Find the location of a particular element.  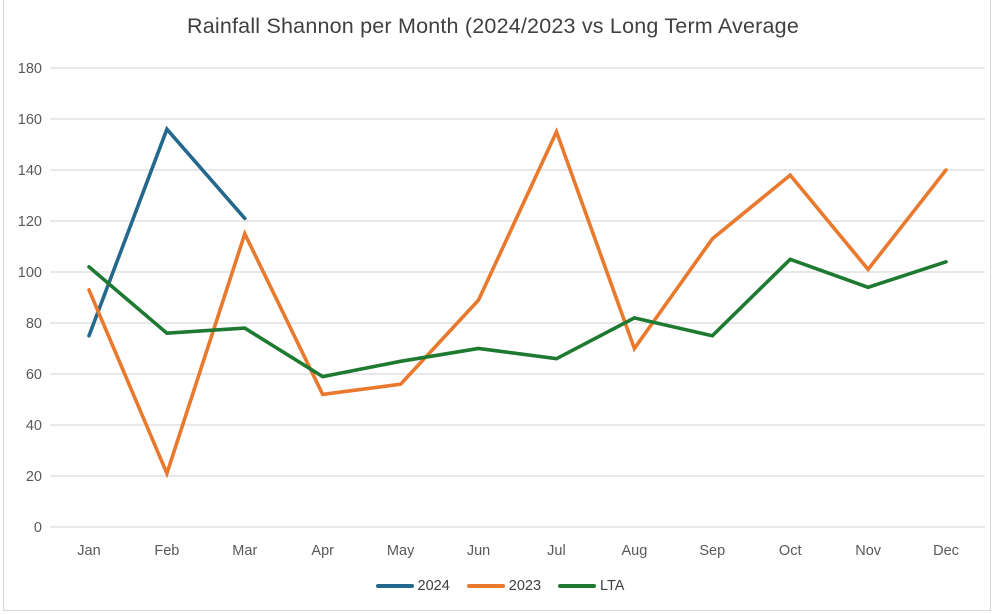

y-tick-label-0: 0 is located at coordinates (38, 528).